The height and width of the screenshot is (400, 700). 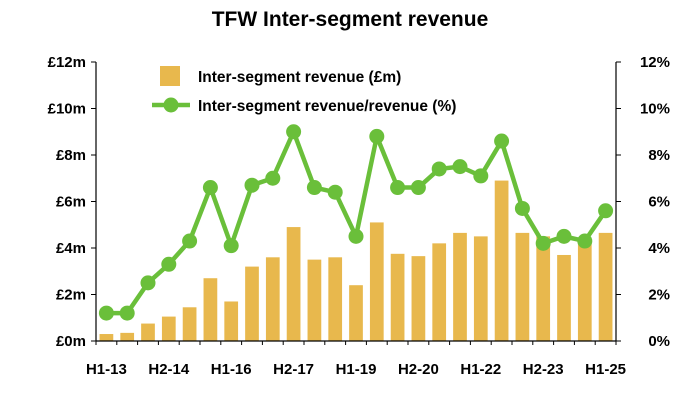 What do you see at coordinates (543, 369) in the screenshot?
I see `x-tick-label: H2-23` at bounding box center [543, 369].